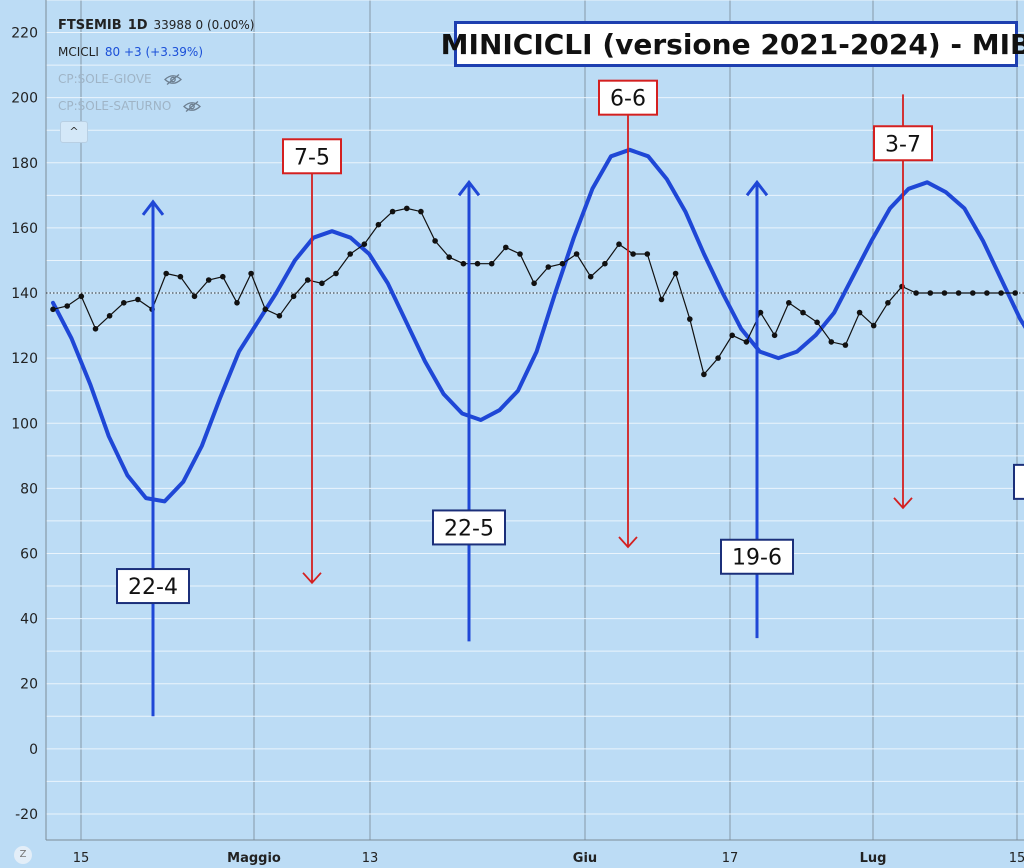 This screenshot has width=1024, height=868. Describe the element at coordinates (903, 302) in the screenshot. I see `top-marker: 3-7` at that location.